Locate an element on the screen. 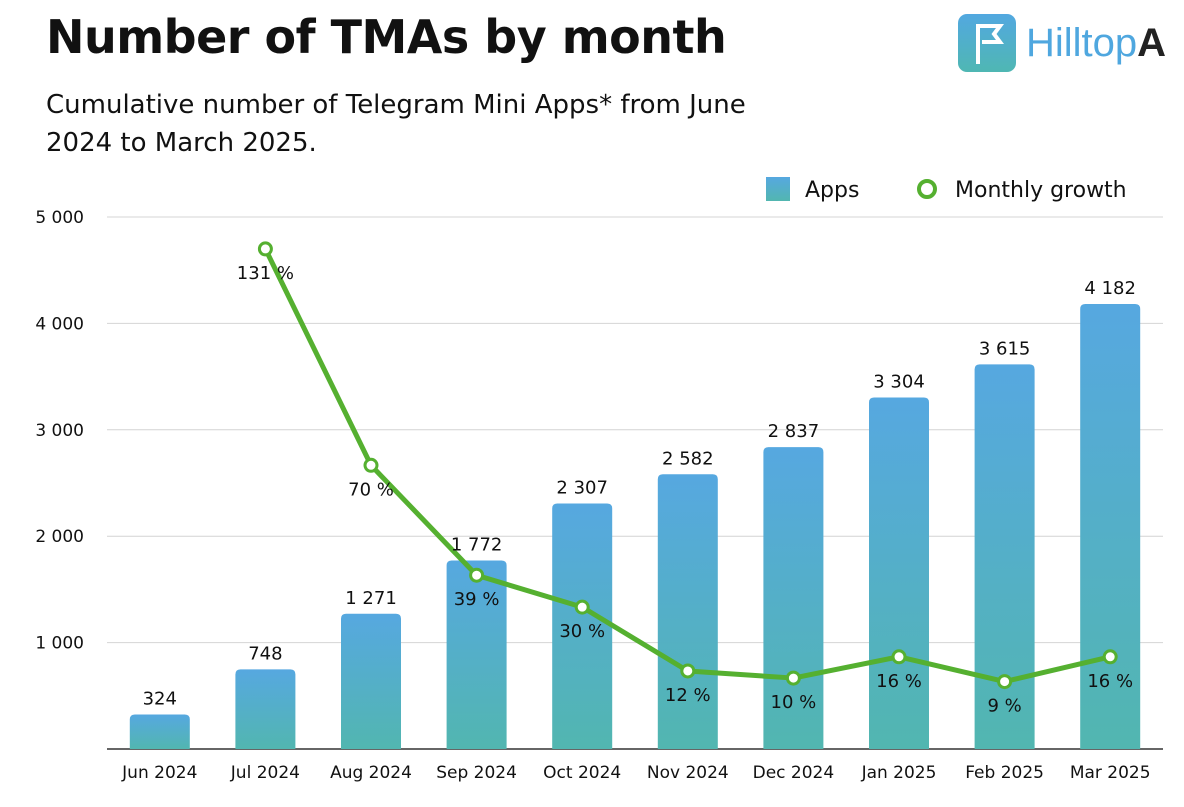 This screenshot has height=807, width=1184. bar-value-label: 2 582 is located at coordinates (688, 458).